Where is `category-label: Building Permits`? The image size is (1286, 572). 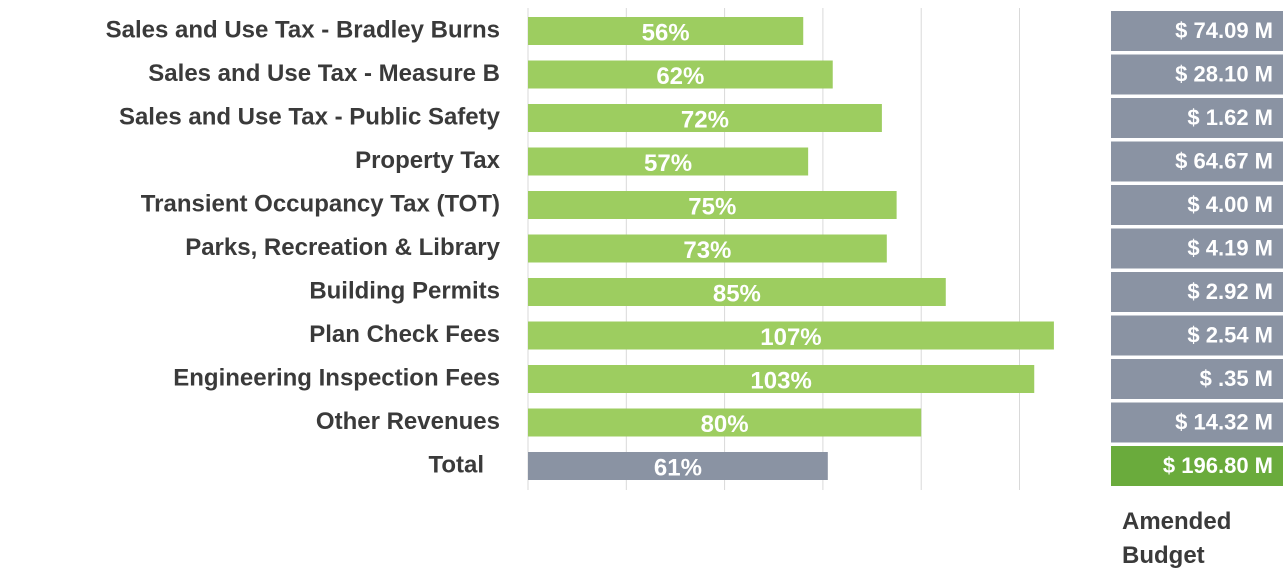 category-label: Building Permits is located at coordinates (404, 290).